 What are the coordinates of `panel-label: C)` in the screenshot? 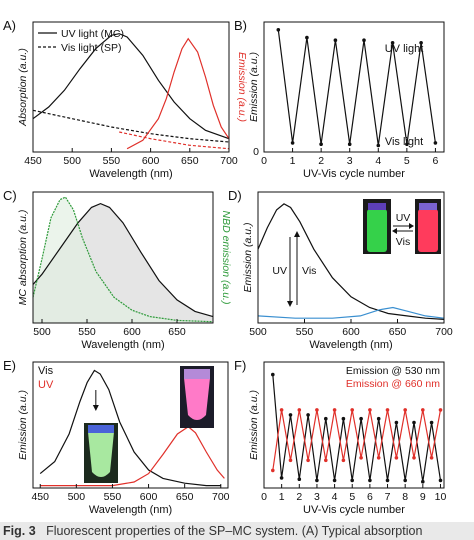 It's located at (10, 195).